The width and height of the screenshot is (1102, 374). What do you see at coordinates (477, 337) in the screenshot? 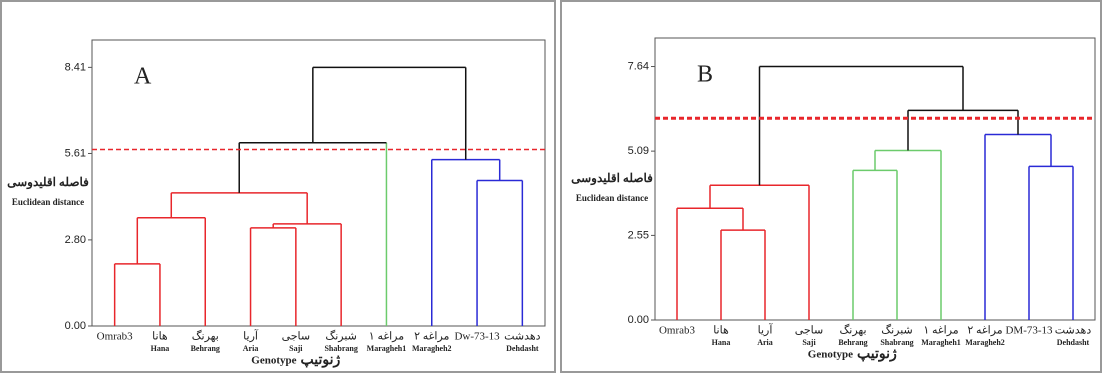
I see `leaf-label: Dw-73-13` at bounding box center [477, 337].